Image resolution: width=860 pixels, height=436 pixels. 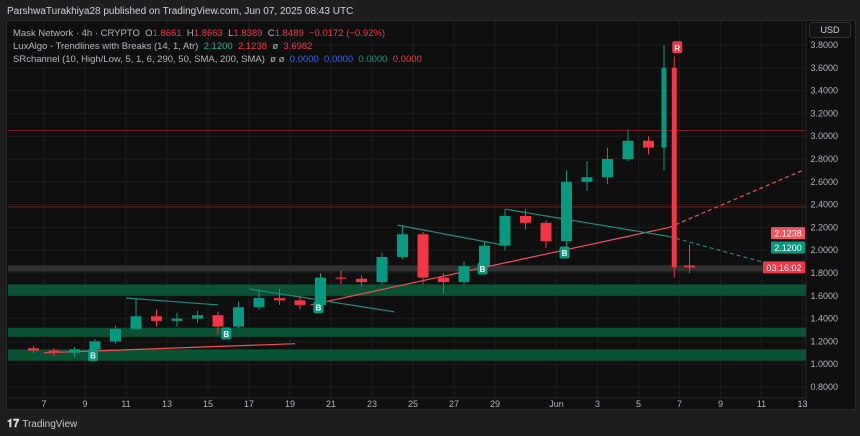 I want to click on x-tick-label: 15, so click(x=208, y=404).